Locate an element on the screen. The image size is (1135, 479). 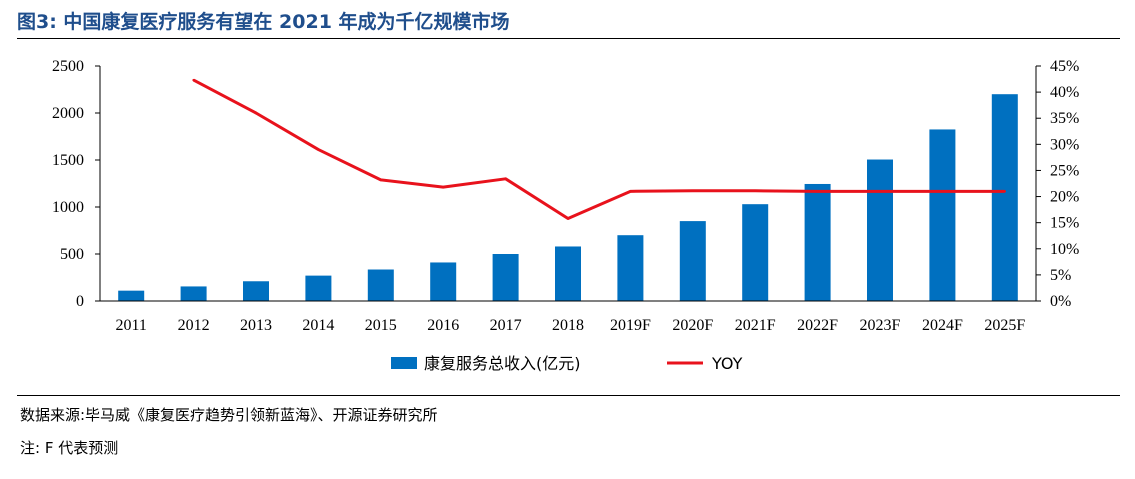
y-left-tick-label: 2500 is located at coordinates (68, 66).